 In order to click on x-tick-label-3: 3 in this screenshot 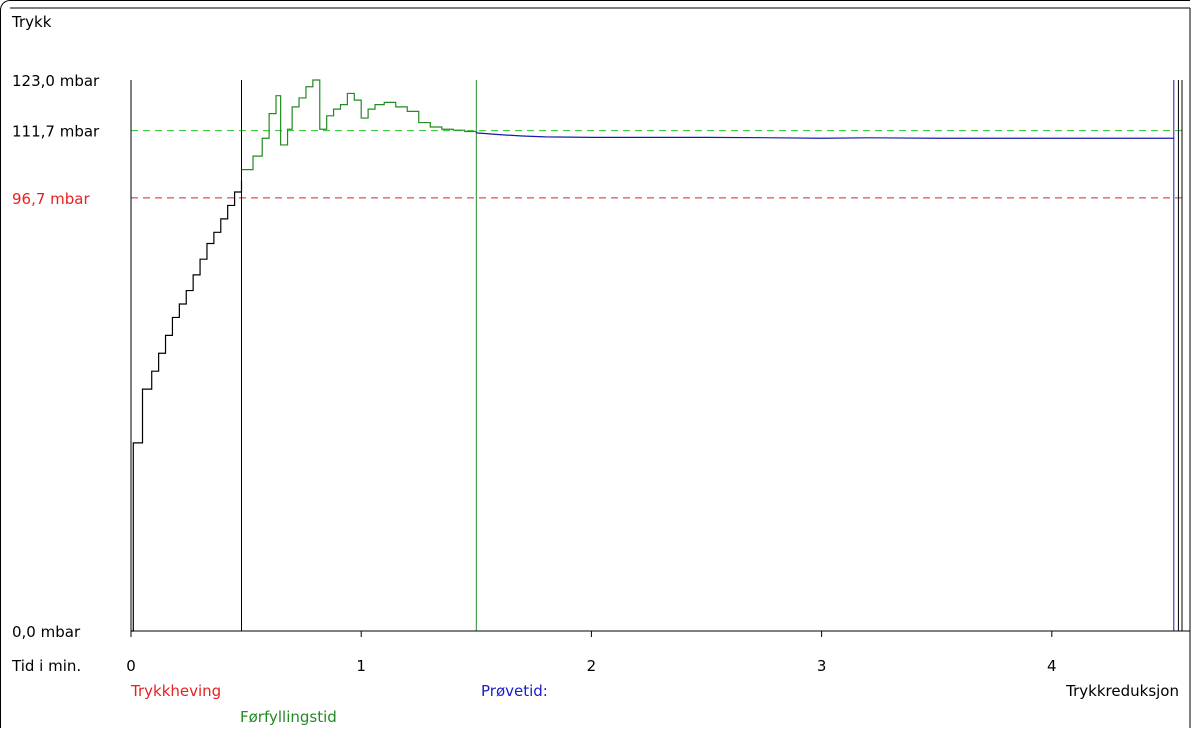, I will do `click(822, 666)`.